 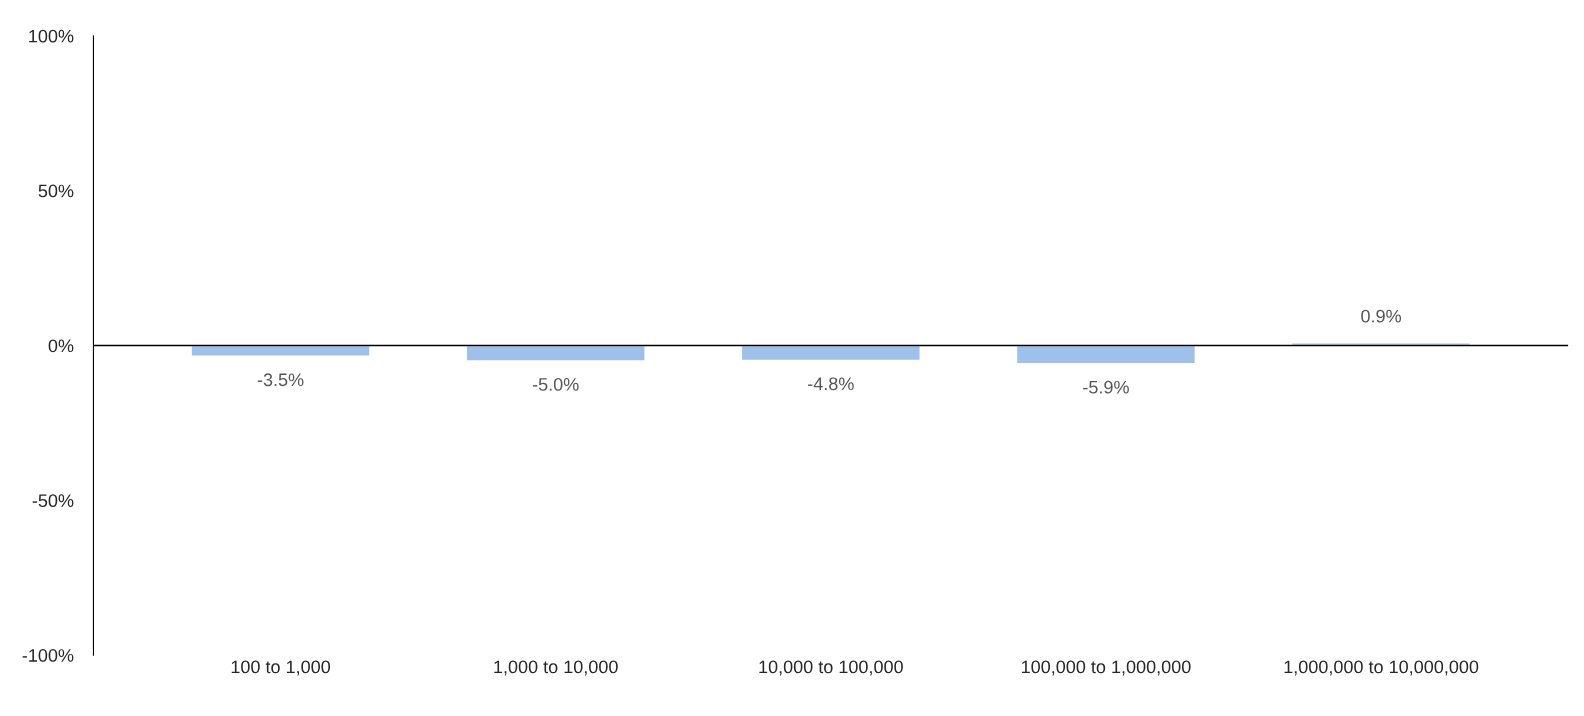 I want to click on data-label: -3.5%, so click(x=280, y=380).